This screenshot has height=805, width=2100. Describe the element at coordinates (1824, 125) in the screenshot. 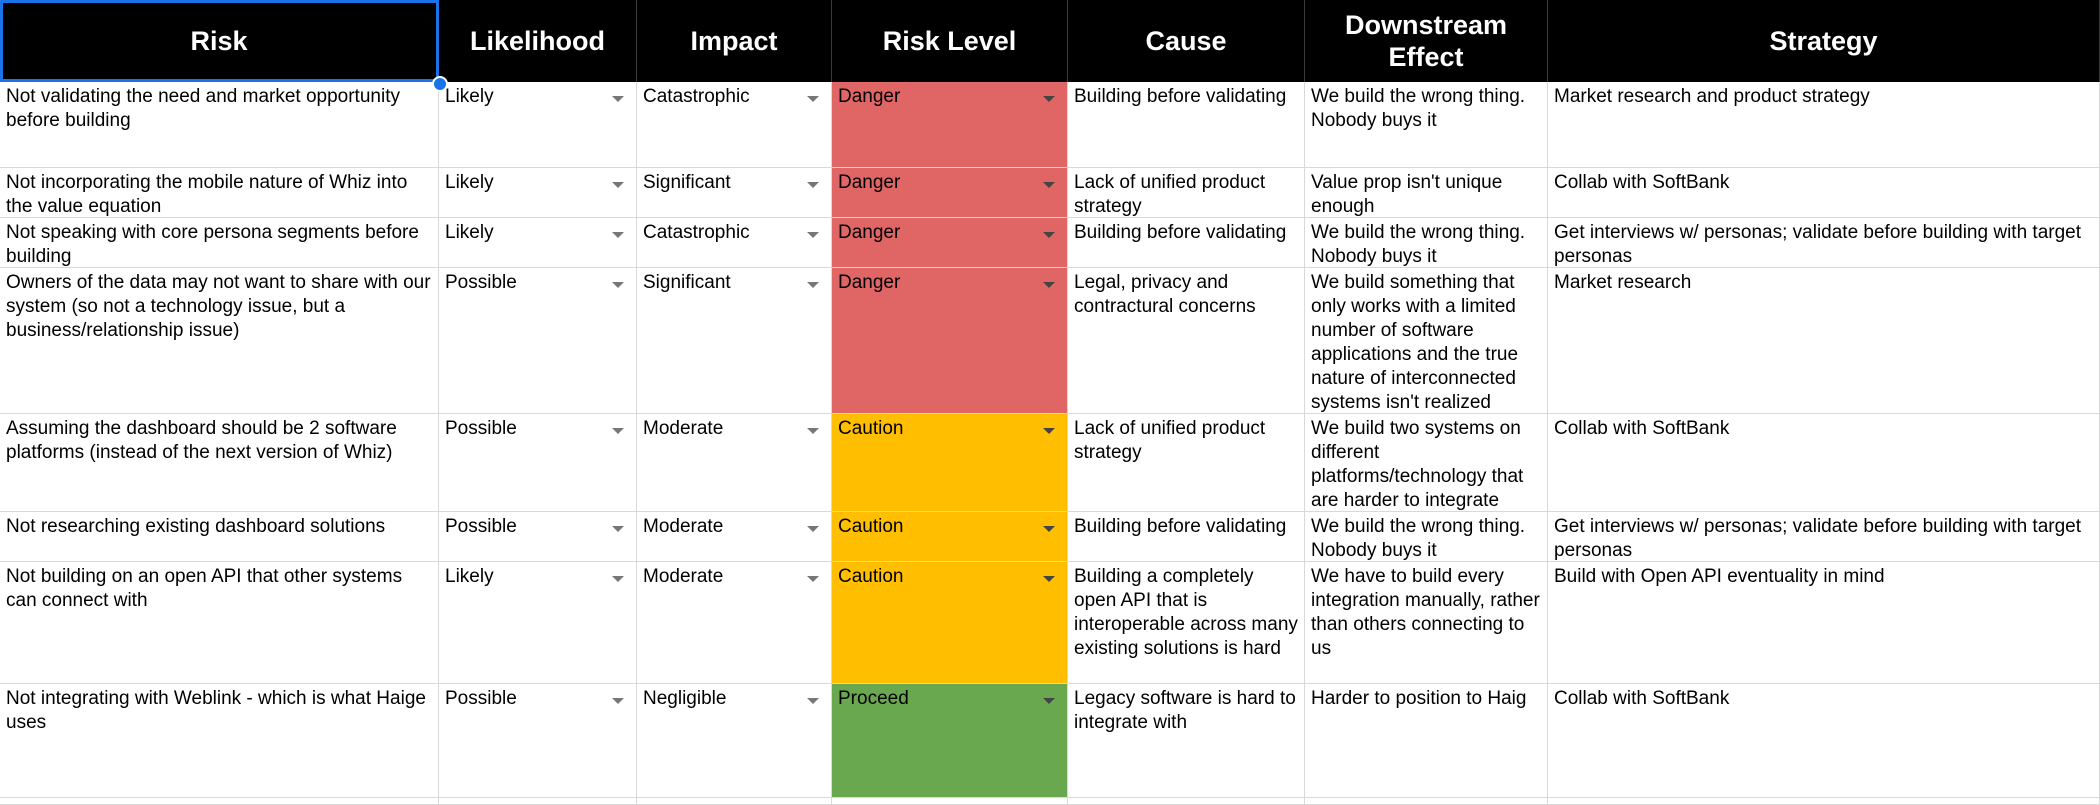

I see `cell-strategy: Market research and product strategy` at that location.